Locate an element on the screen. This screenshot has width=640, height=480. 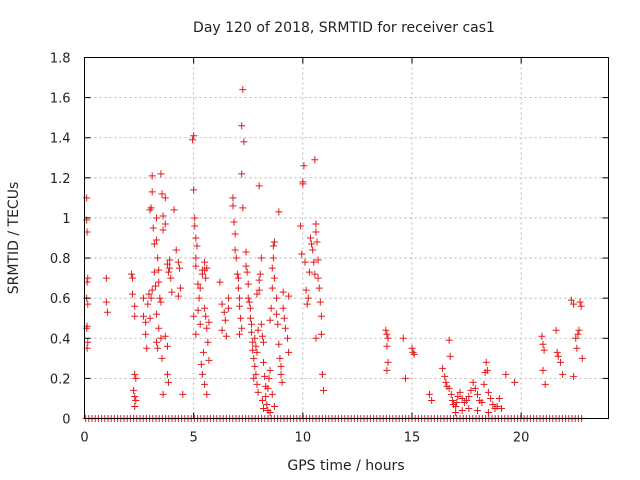
y-axis-label: SRMTID / TECUs is located at coordinates (14, 238).